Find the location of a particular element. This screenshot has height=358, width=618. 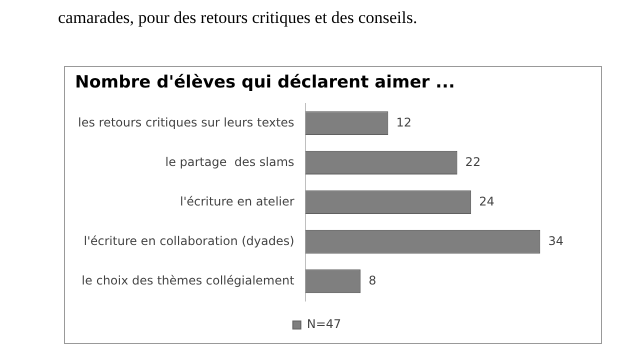

y-tick-label: les retours critiques sur leurs textes is located at coordinates (186, 122).